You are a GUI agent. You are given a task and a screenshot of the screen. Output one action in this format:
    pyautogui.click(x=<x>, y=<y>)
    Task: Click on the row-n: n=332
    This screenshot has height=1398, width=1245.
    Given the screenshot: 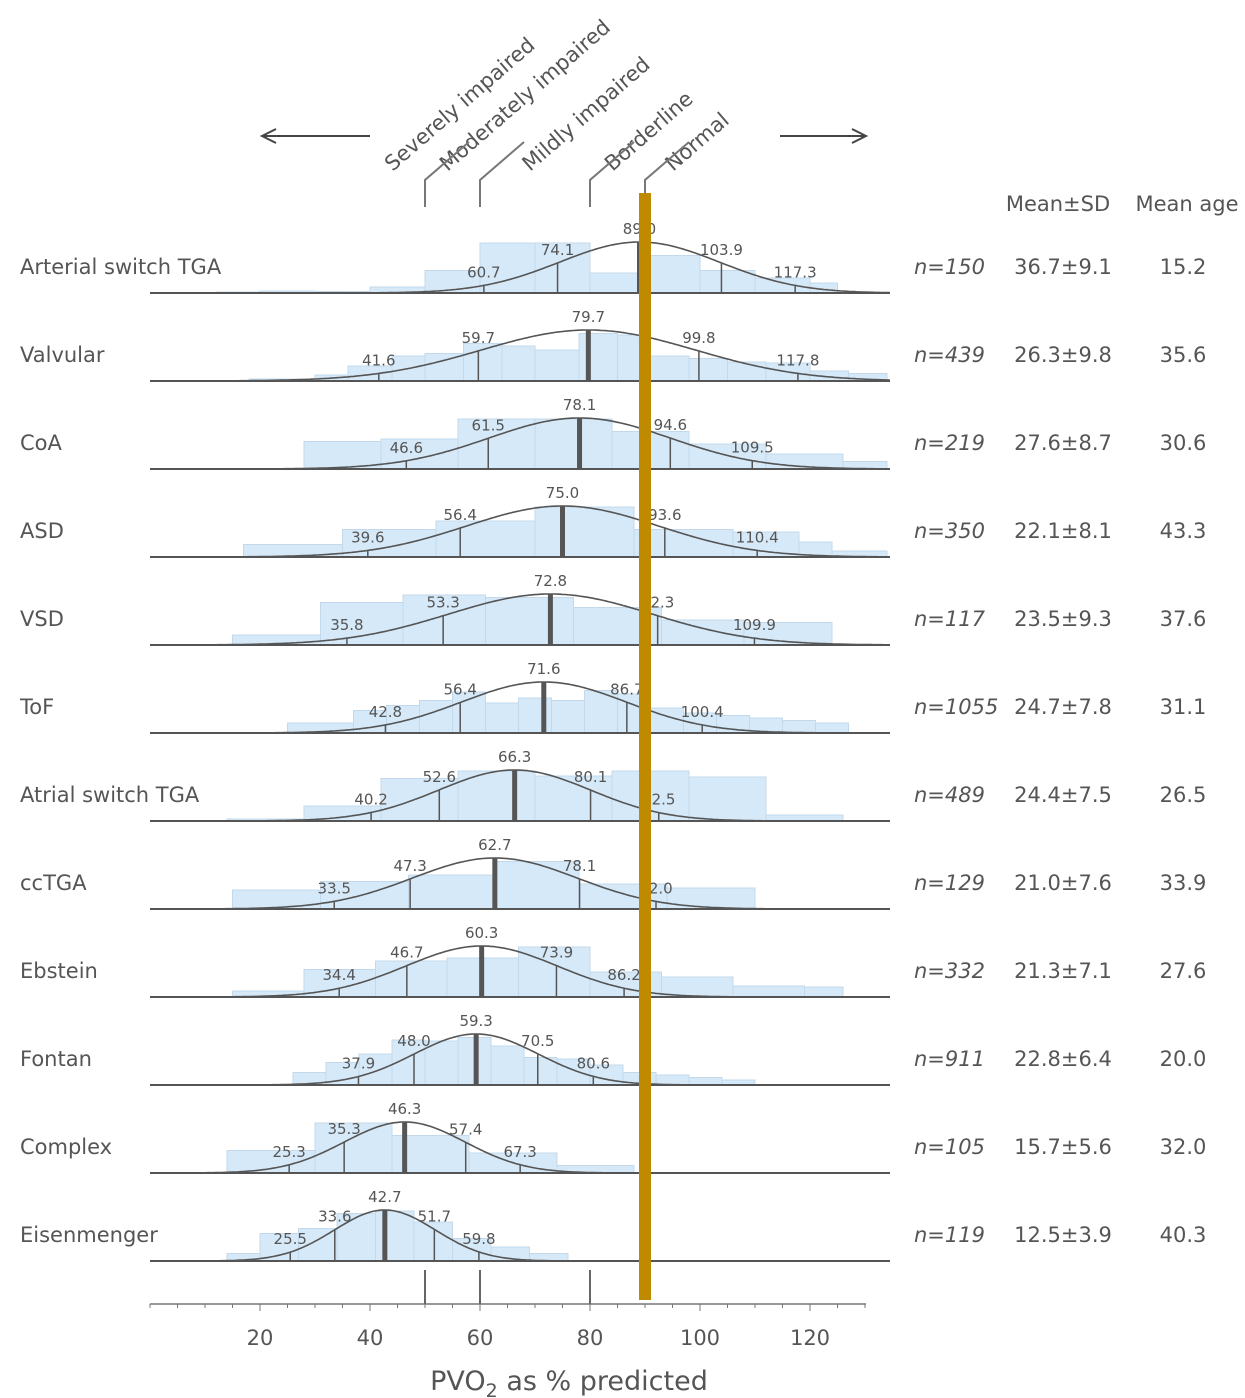 What is the action you would take?
    pyautogui.click(x=949, y=971)
    